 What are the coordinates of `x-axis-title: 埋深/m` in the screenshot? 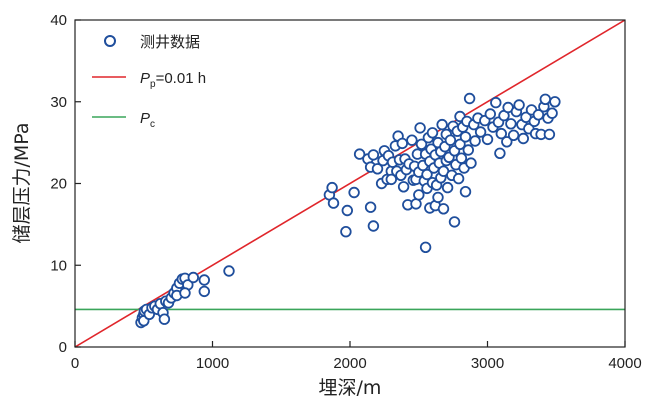 It's located at (350, 388).